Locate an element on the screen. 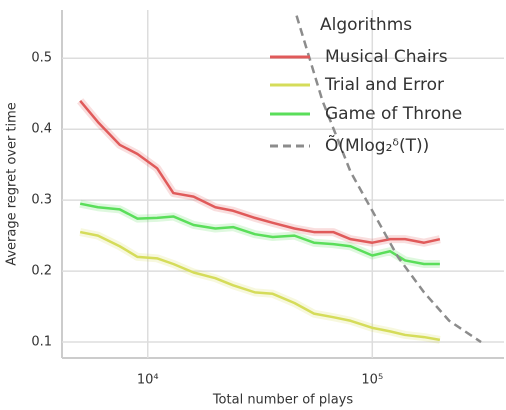 The image size is (506, 410). y-tick-label: 0.4 is located at coordinates (41, 129).